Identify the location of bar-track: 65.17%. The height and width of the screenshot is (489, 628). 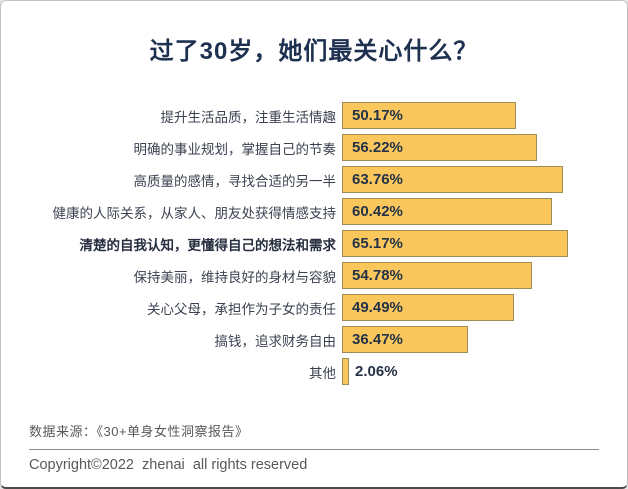
(484, 243).